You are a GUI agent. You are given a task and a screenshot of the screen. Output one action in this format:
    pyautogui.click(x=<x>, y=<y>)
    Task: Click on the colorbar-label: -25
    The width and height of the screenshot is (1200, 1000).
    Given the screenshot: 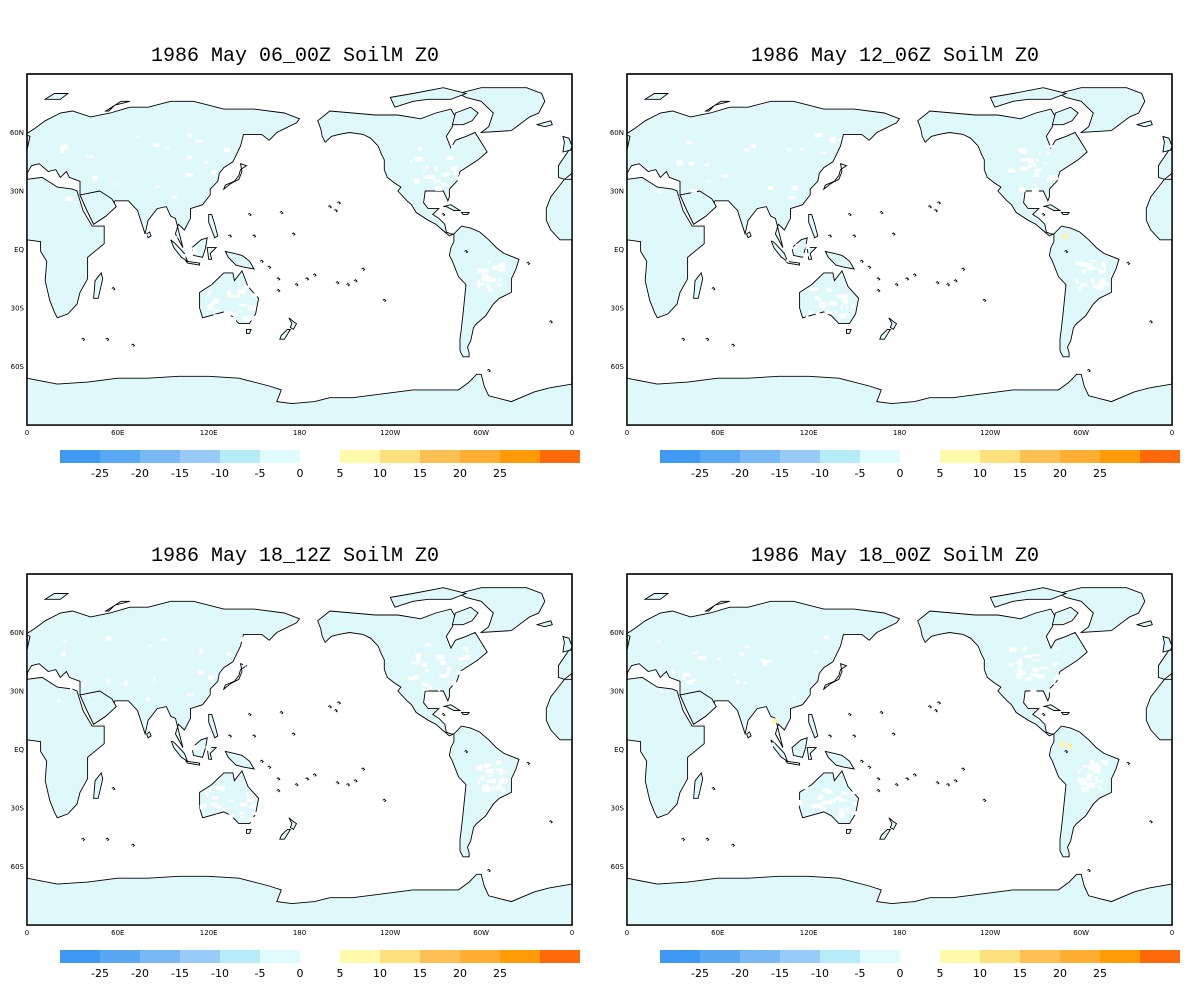 What is the action you would take?
    pyautogui.click(x=700, y=473)
    